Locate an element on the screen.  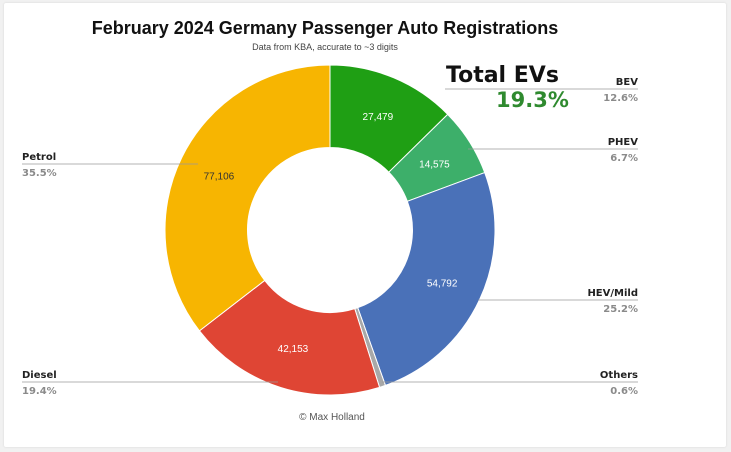
percent-label-hev-mild: 25.2% is located at coordinates (620, 309).